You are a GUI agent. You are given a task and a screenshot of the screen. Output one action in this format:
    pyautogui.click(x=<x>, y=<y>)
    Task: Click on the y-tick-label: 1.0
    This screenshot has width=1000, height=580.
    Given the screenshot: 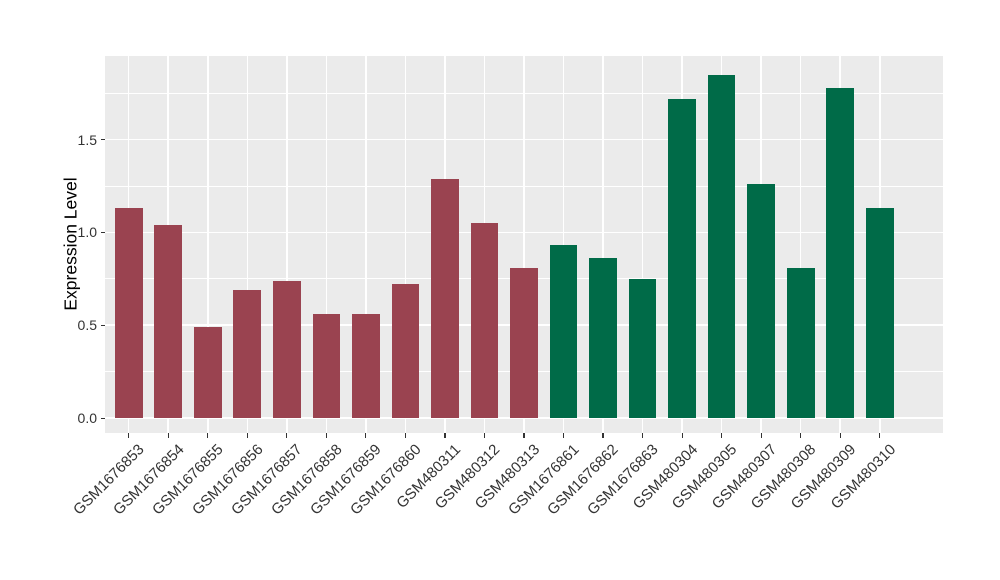 What is the action you would take?
    pyautogui.click(x=87, y=232)
    